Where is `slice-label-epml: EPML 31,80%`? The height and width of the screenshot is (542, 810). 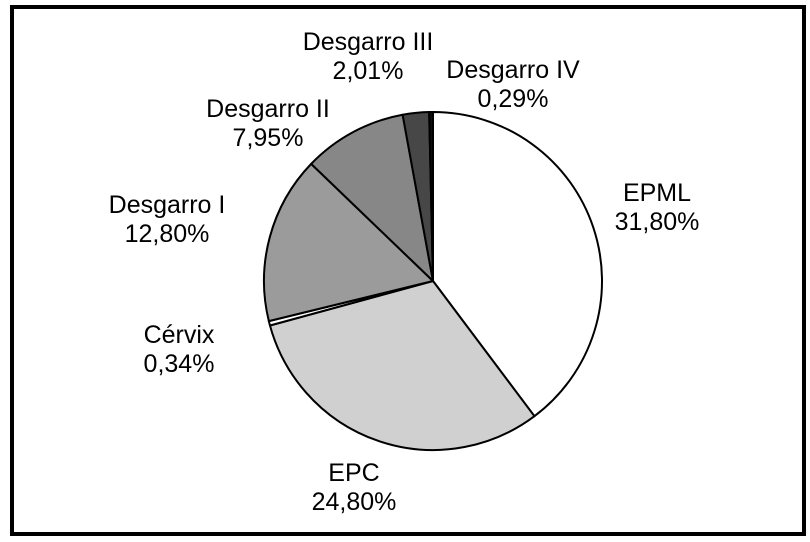
slice-label-epml: EPML 31,80% is located at coordinates (657, 208).